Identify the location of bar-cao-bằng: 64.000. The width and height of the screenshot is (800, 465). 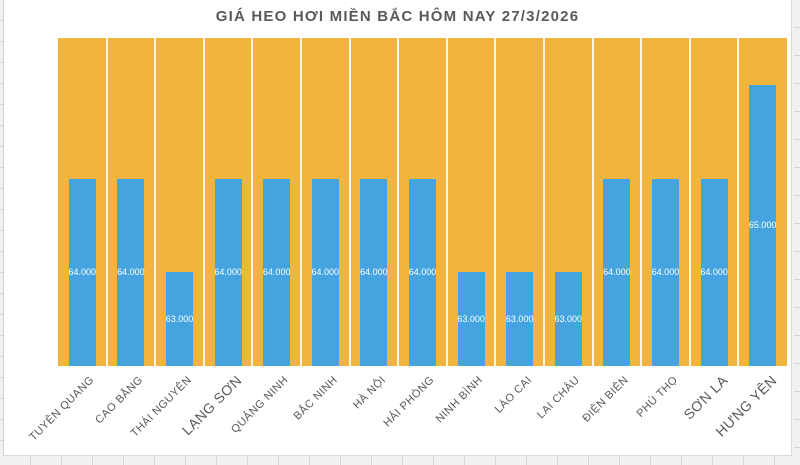
(131, 272).